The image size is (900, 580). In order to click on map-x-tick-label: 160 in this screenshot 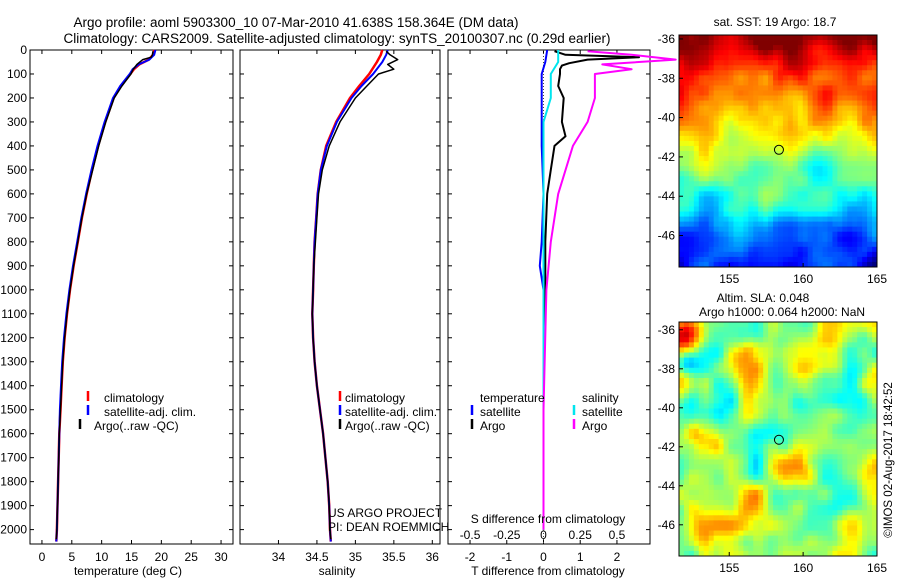, I will do `click(803, 279)`.